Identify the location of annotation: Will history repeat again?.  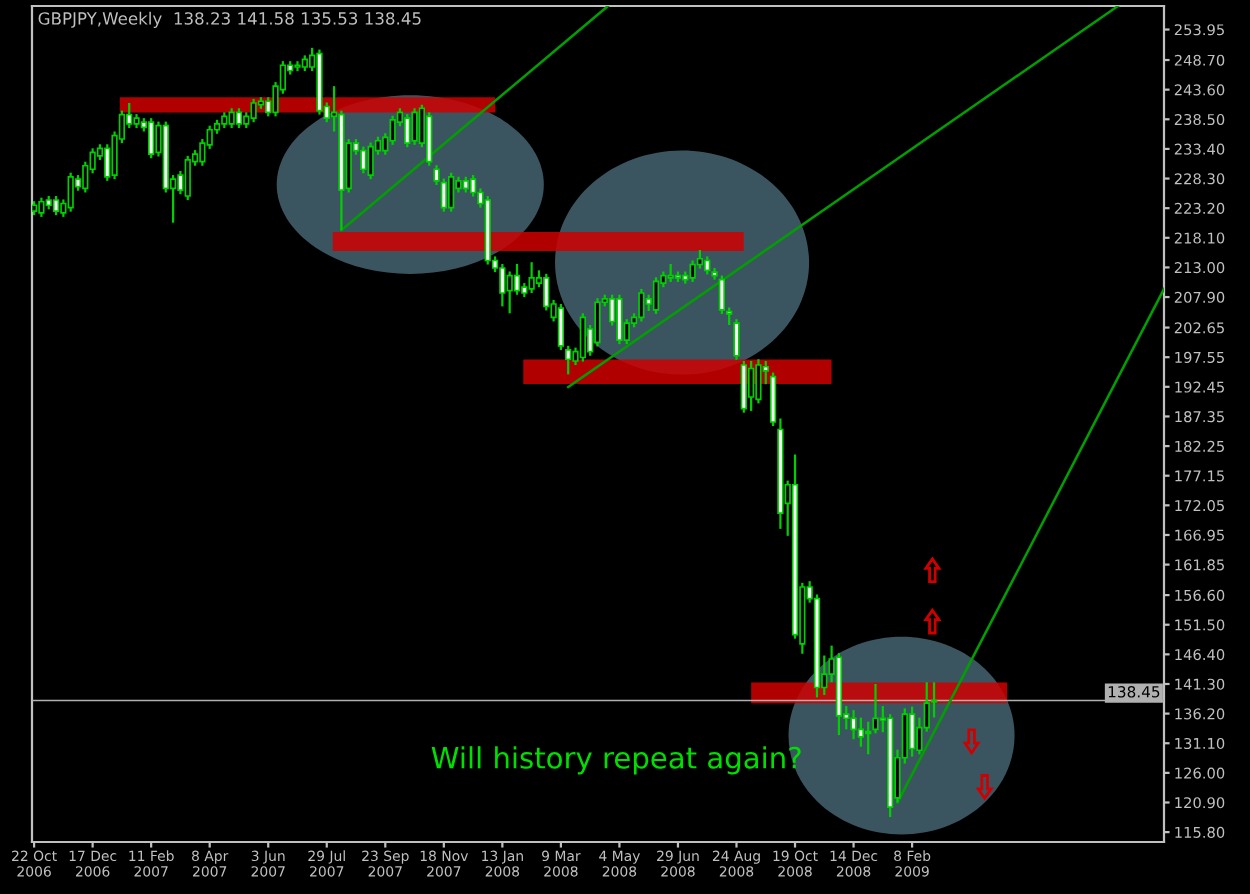
(616, 760).